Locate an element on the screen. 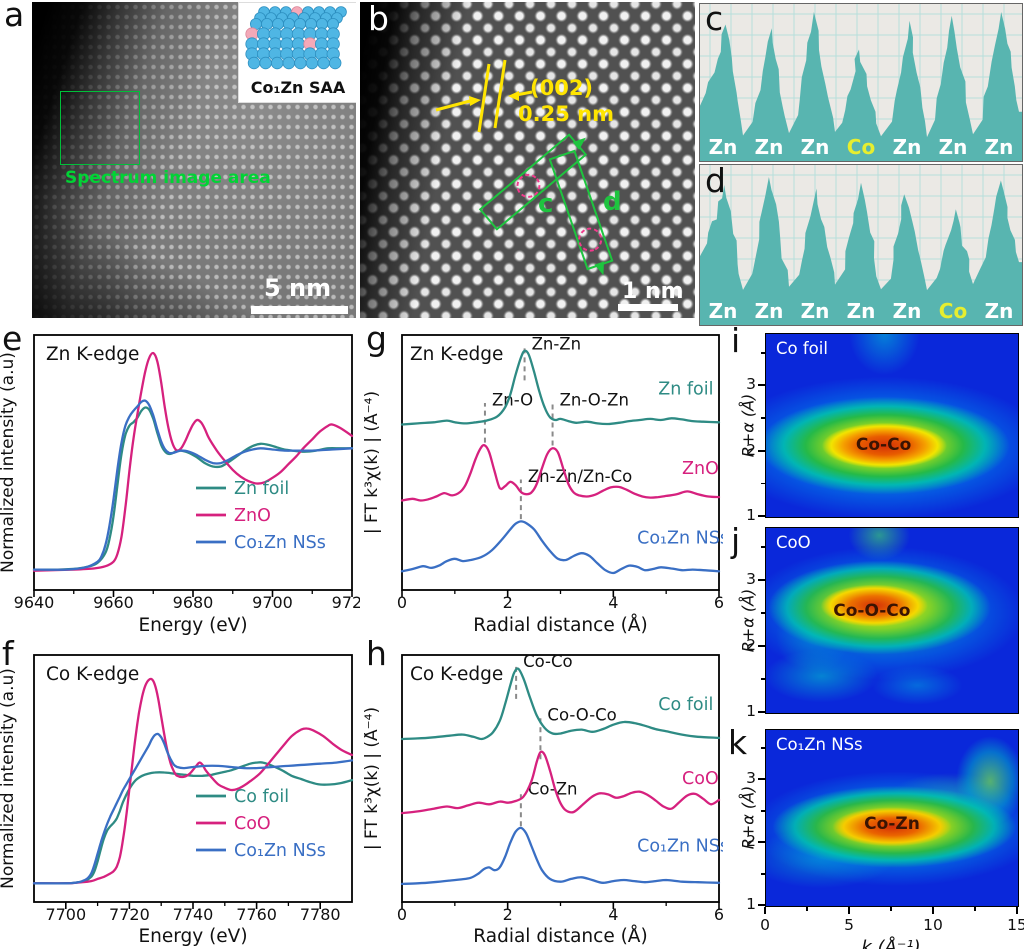  peak-assignment-label: Zn-Zn/Zn-Co is located at coordinates (580, 476).